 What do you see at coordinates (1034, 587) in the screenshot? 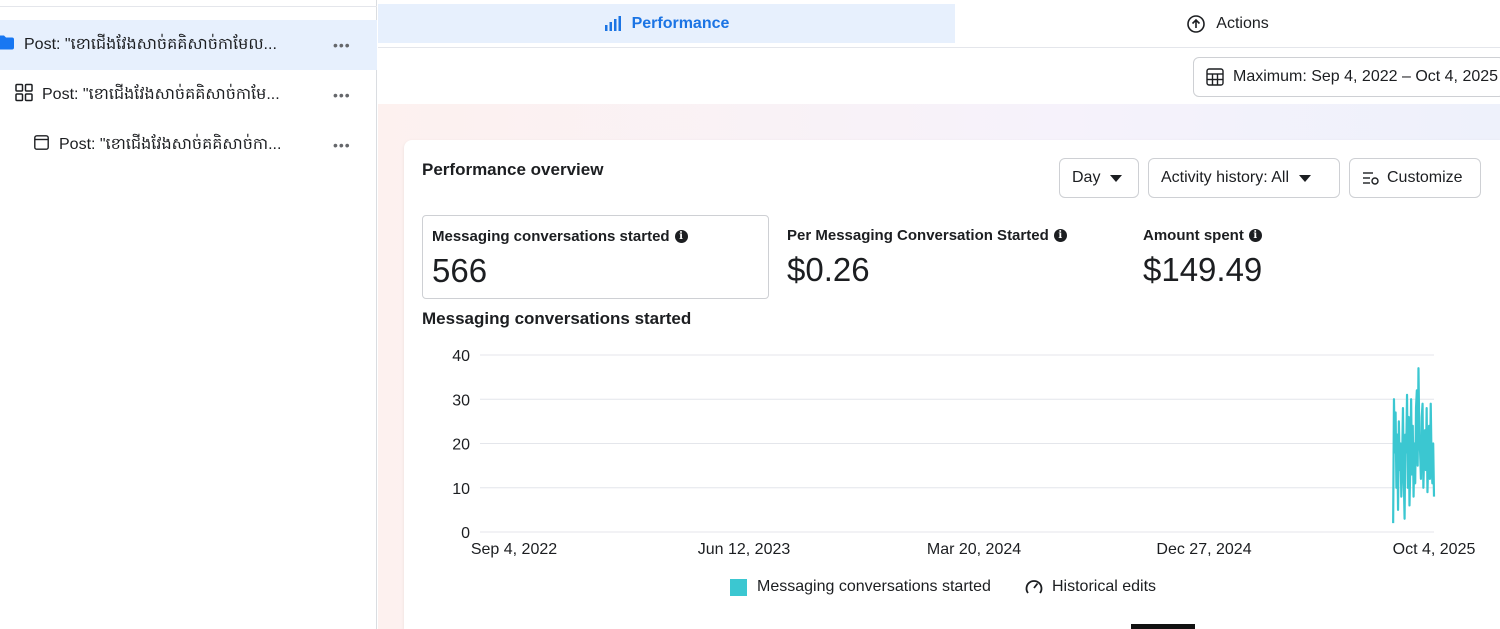
I see `gauge-icon` at bounding box center [1034, 587].